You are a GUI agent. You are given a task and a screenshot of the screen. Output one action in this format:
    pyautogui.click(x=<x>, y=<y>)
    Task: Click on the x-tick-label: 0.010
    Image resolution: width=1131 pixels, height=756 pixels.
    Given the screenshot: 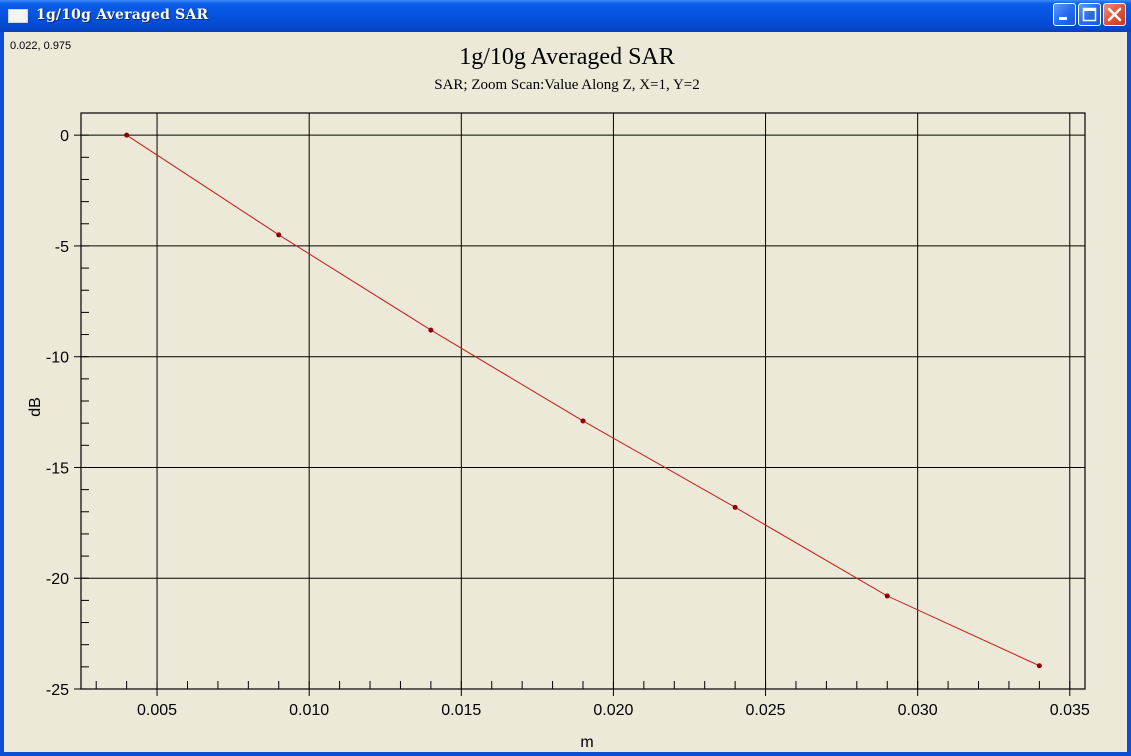 What is the action you would take?
    pyautogui.click(x=309, y=710)
    